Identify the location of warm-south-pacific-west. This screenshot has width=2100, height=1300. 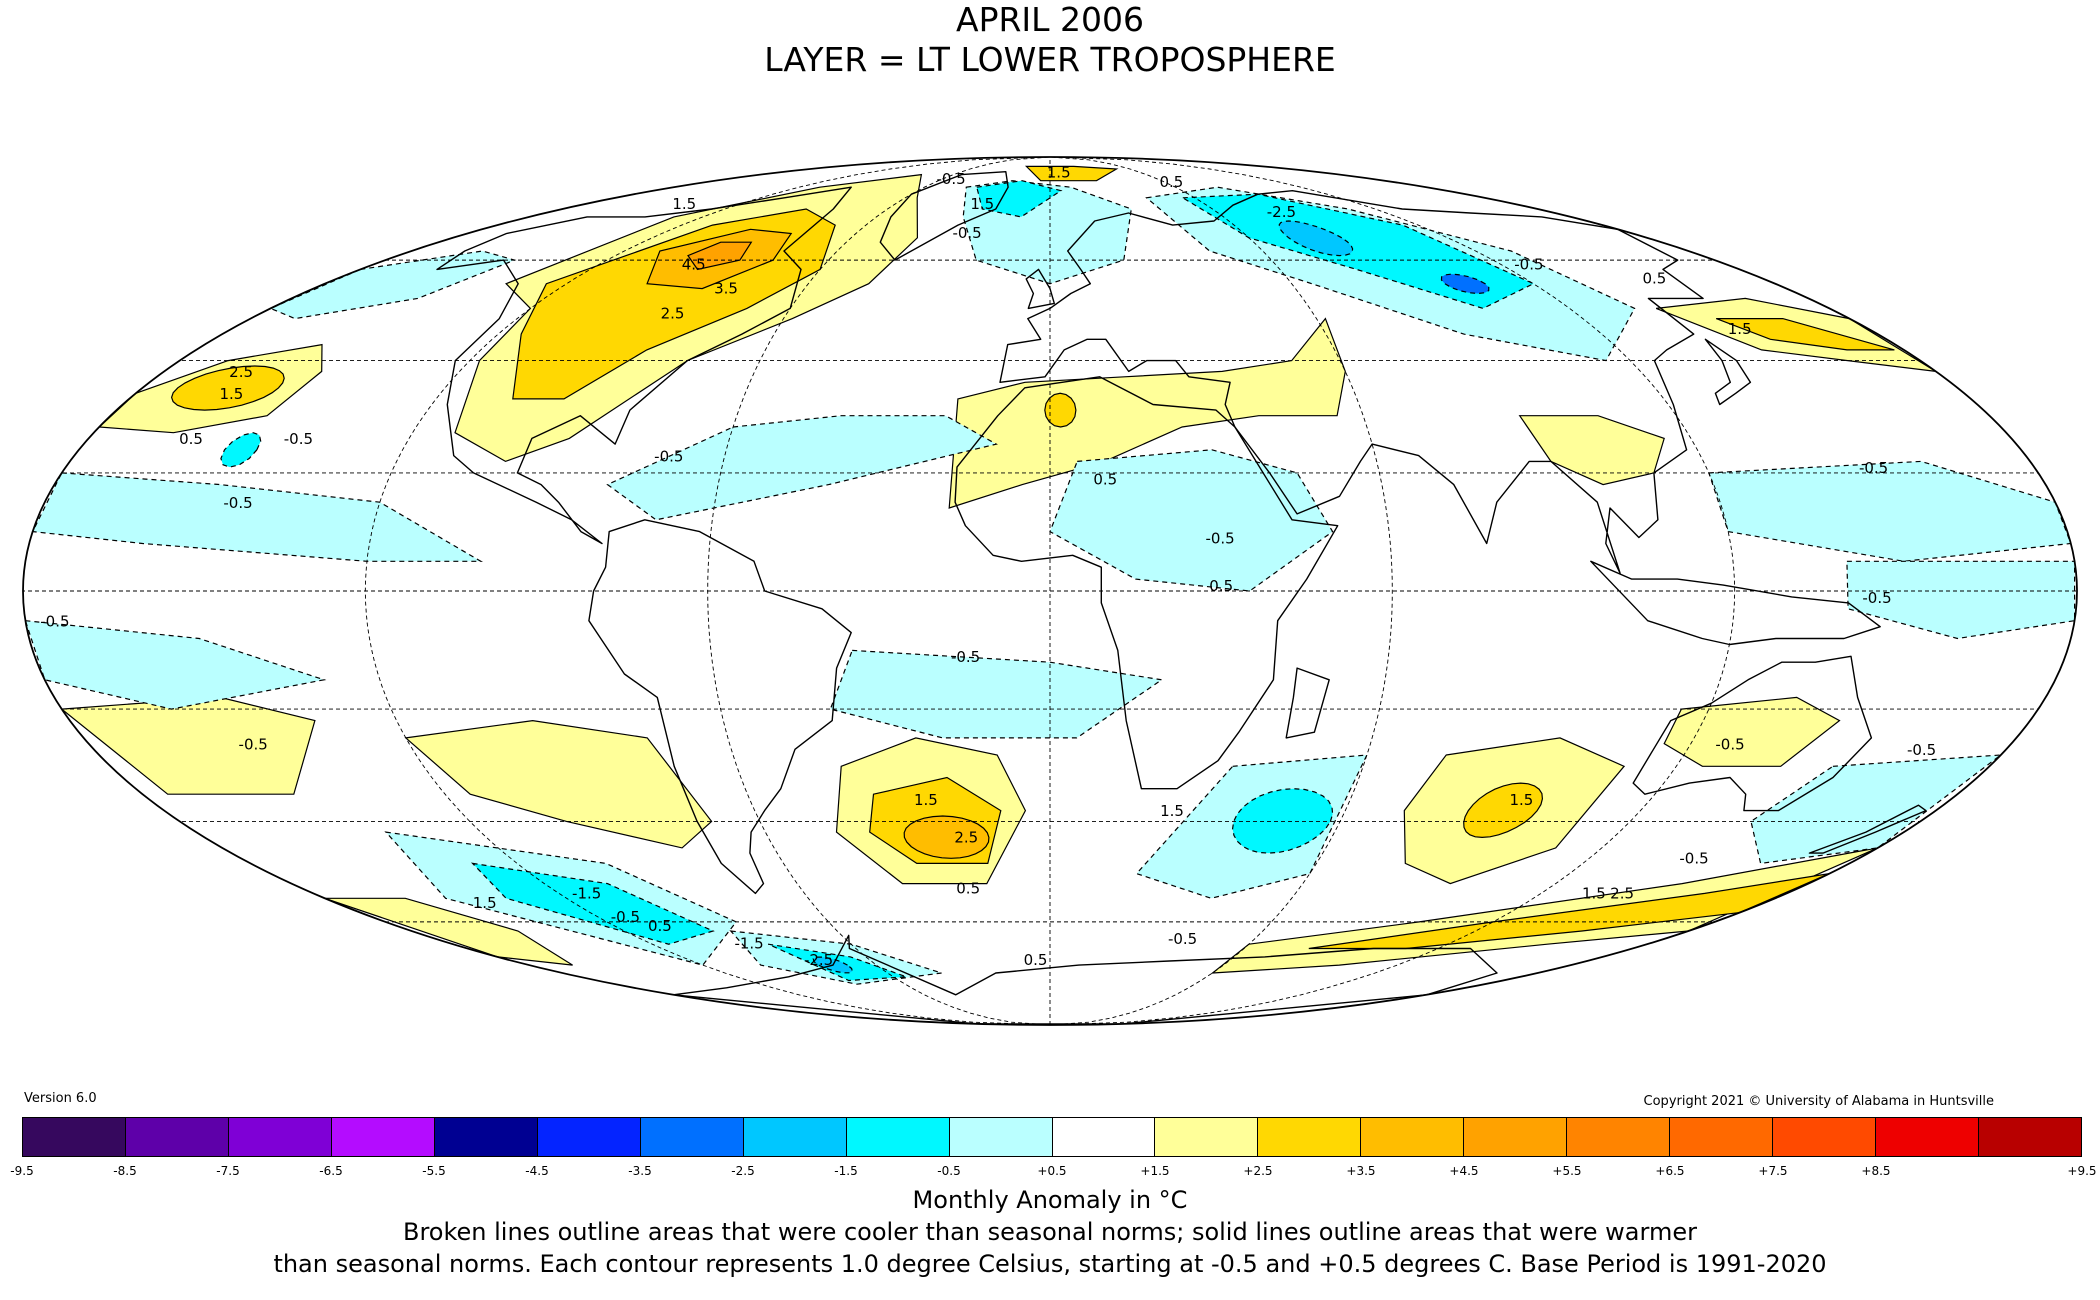
(448, 931).